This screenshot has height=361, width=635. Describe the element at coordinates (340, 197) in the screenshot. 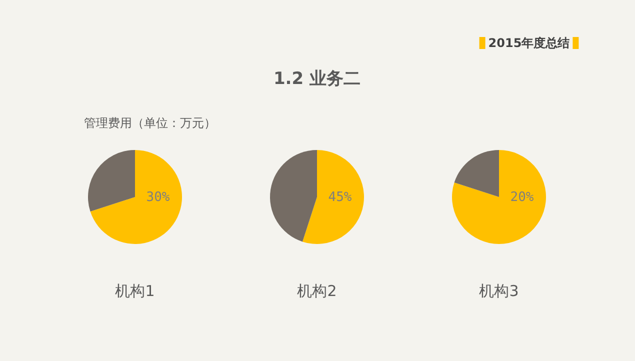

I see `text: 45%` at that location.